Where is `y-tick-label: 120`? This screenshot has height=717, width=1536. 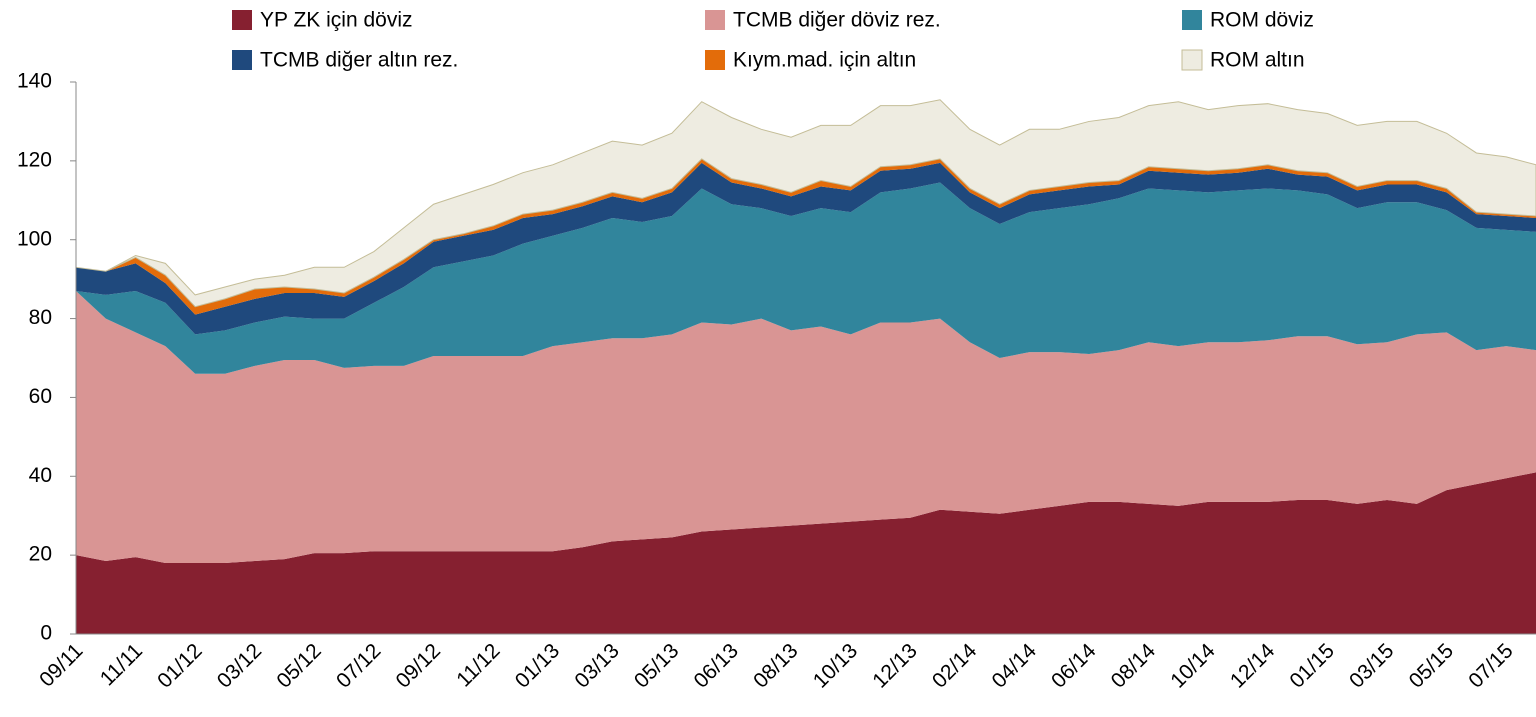 y-tick-label: 120 is located at coordinates (34, 159).